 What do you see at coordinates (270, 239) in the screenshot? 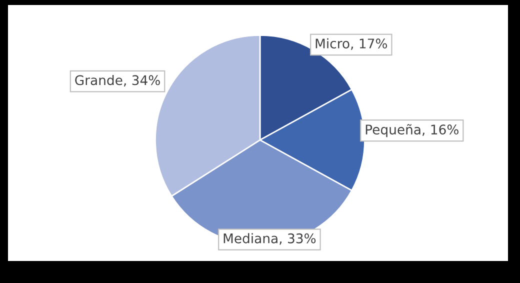
I see `slice-label: Mediana, 33%` at bounding box center [270, 239].